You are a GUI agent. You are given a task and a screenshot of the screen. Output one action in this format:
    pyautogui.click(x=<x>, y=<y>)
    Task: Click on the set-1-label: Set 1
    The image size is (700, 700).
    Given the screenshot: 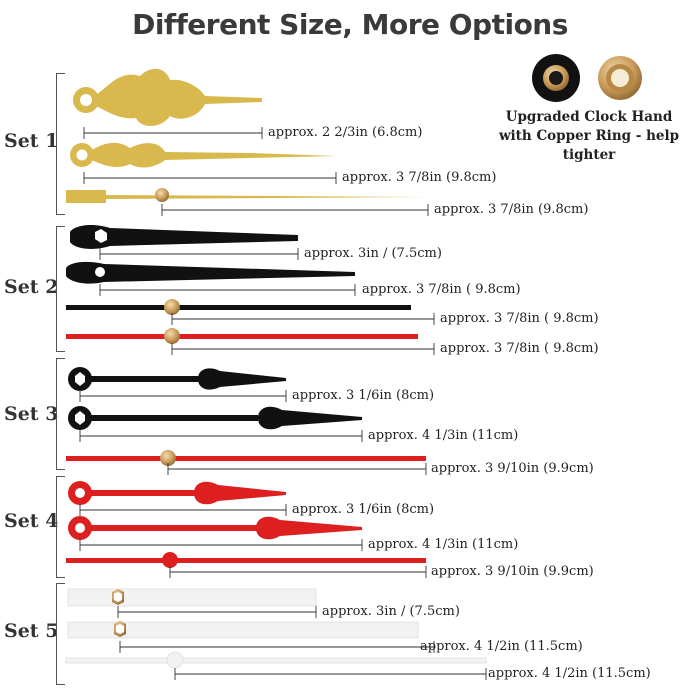 What is the action you would take?
    pyautogui.click(x=31, y=141)
    